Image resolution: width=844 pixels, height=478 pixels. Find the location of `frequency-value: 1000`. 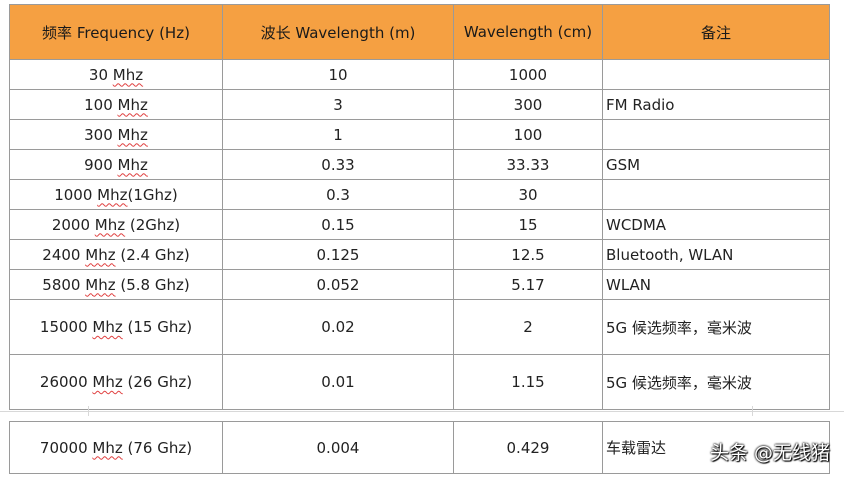

frequency-value: 1000 is located at coordinates (76, 194).